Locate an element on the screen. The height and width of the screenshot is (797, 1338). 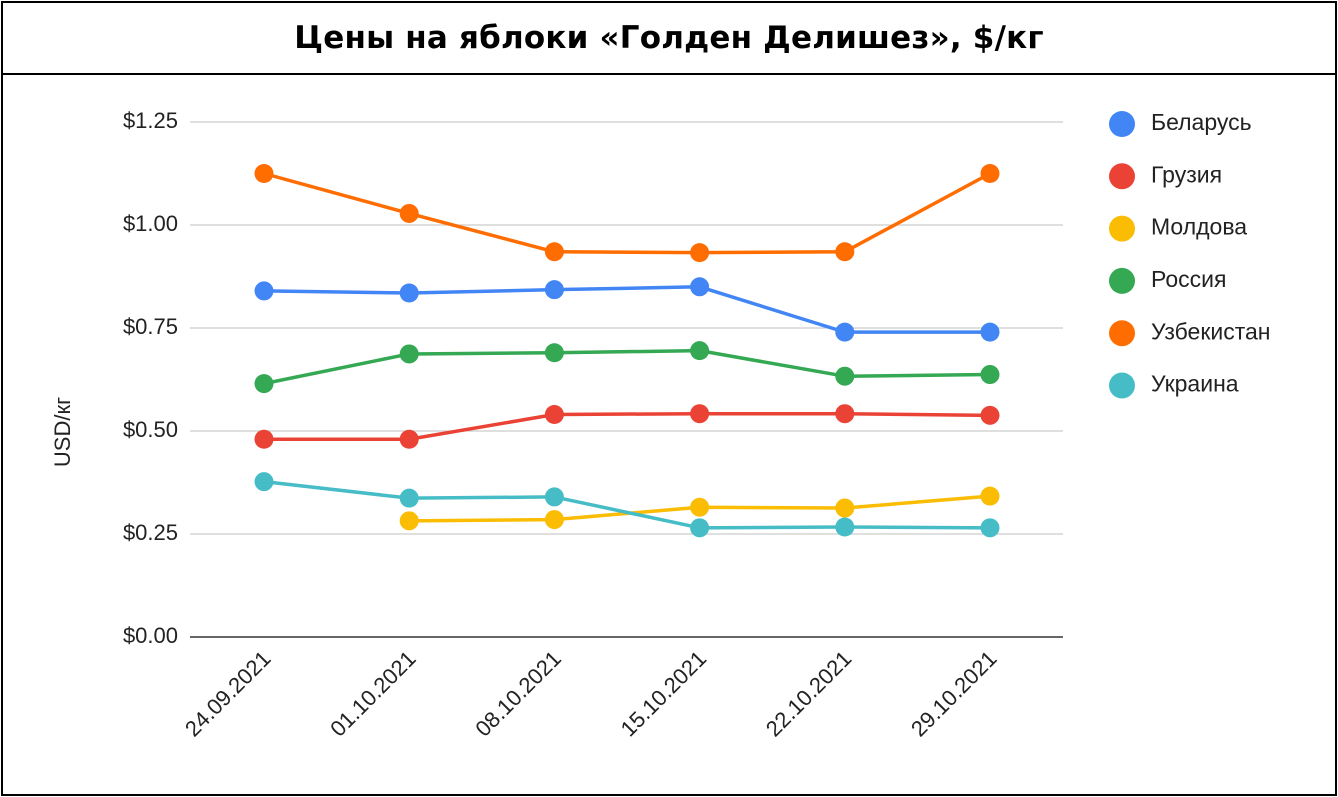
legend-item: Узбекистан is located at coordinates (1190, 332).